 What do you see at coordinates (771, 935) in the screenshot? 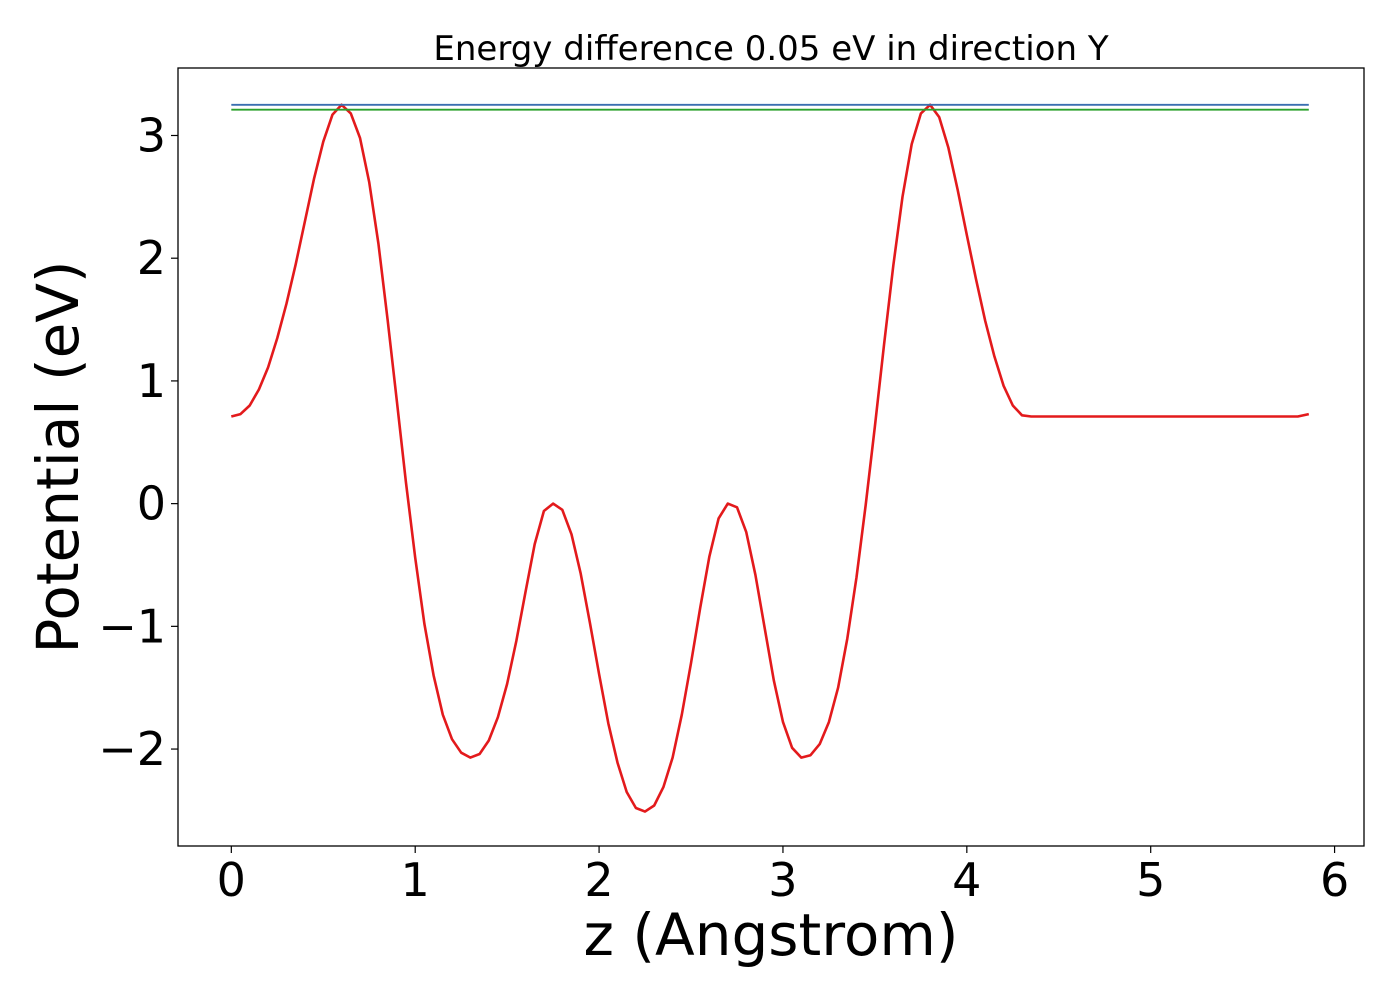
I see `x-axis-label: z (Angstrom)` at bounding box center [771, 935].